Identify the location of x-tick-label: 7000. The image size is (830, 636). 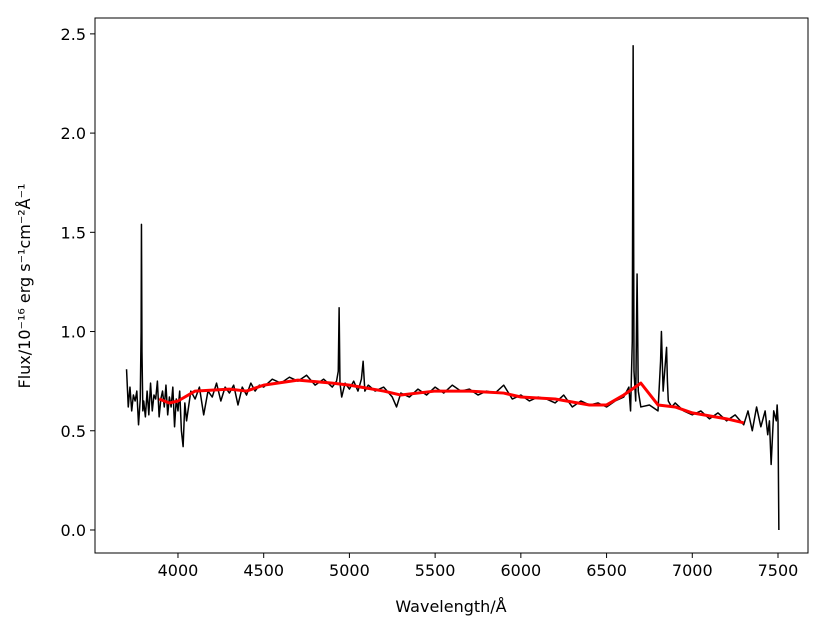
(692, 570).